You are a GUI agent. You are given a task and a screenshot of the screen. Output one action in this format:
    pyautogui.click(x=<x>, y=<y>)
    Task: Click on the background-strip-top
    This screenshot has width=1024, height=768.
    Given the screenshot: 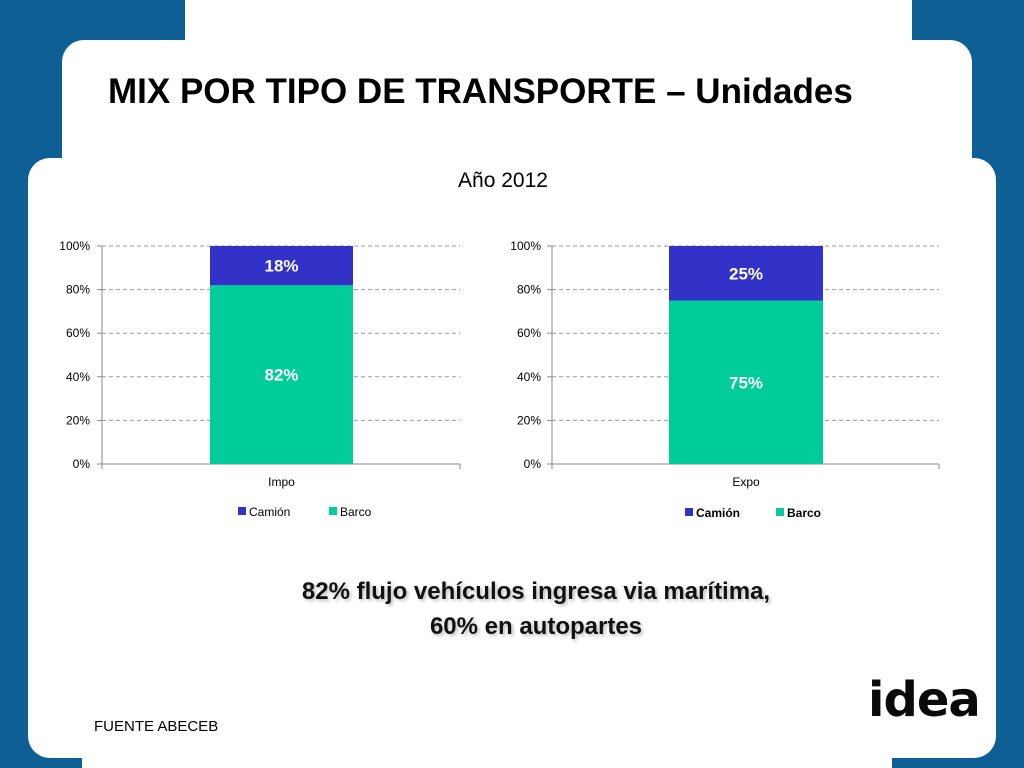 What is the action you would take?
    pyautogui.click(x=548, y=20)
    